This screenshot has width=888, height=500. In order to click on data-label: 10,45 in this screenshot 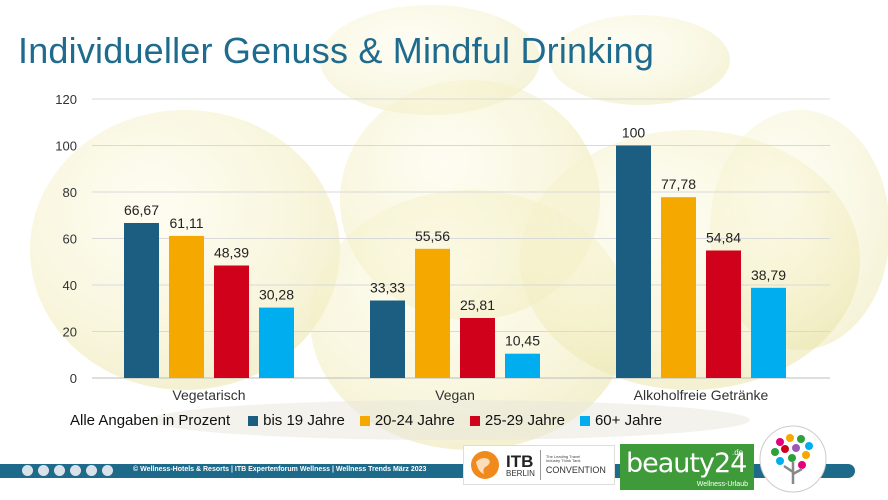, I will do `click(522, 341)`.